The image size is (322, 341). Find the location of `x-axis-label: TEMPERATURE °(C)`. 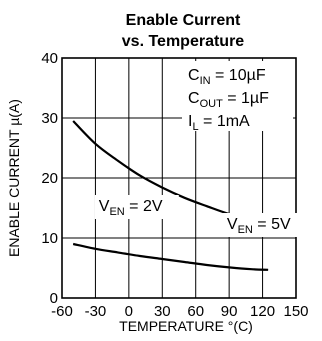

x-axis-label: TEMPERATURE °(C) is located at coordinates (186, 326).